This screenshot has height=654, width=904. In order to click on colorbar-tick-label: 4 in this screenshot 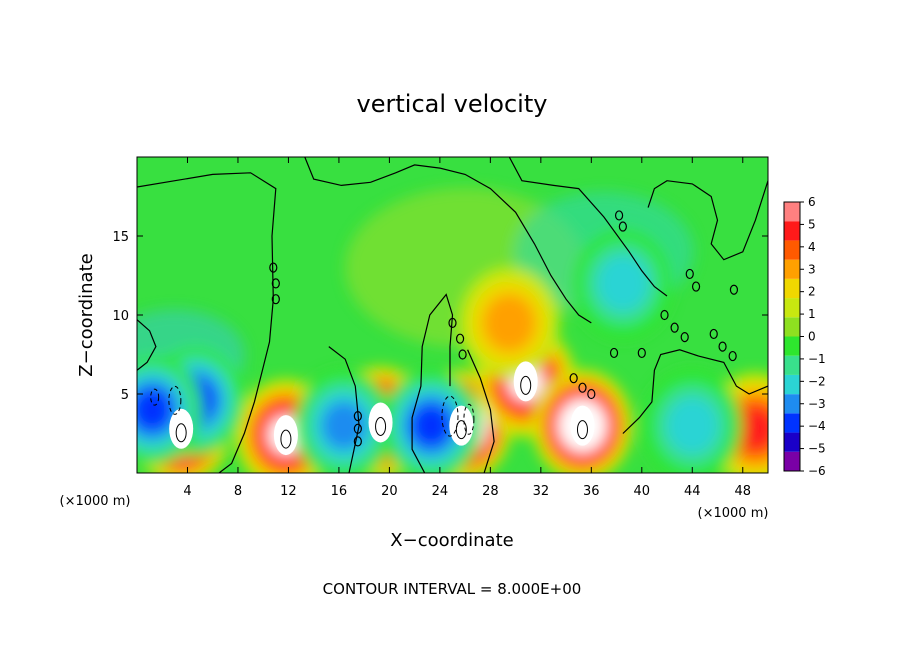, I will do `click(812, 247)`.